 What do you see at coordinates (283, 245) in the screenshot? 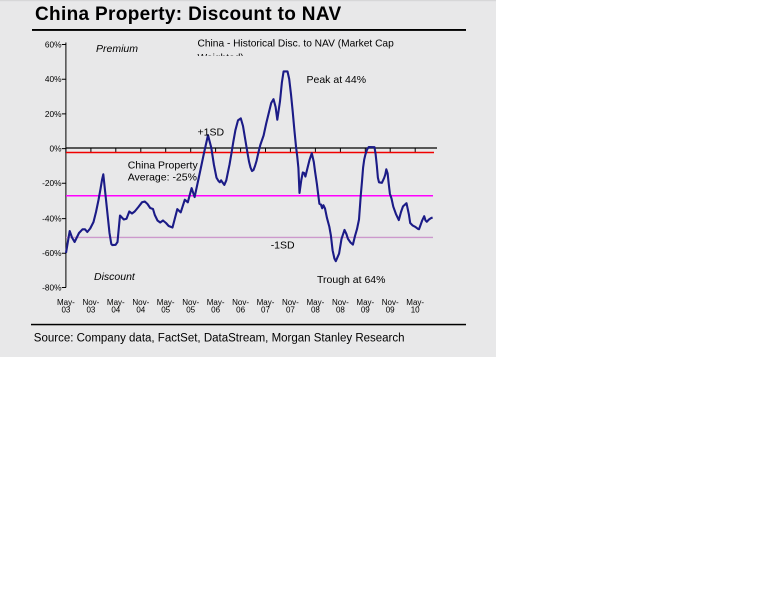
I see `svg-text: -1SD` at bounding box center [283, 245].